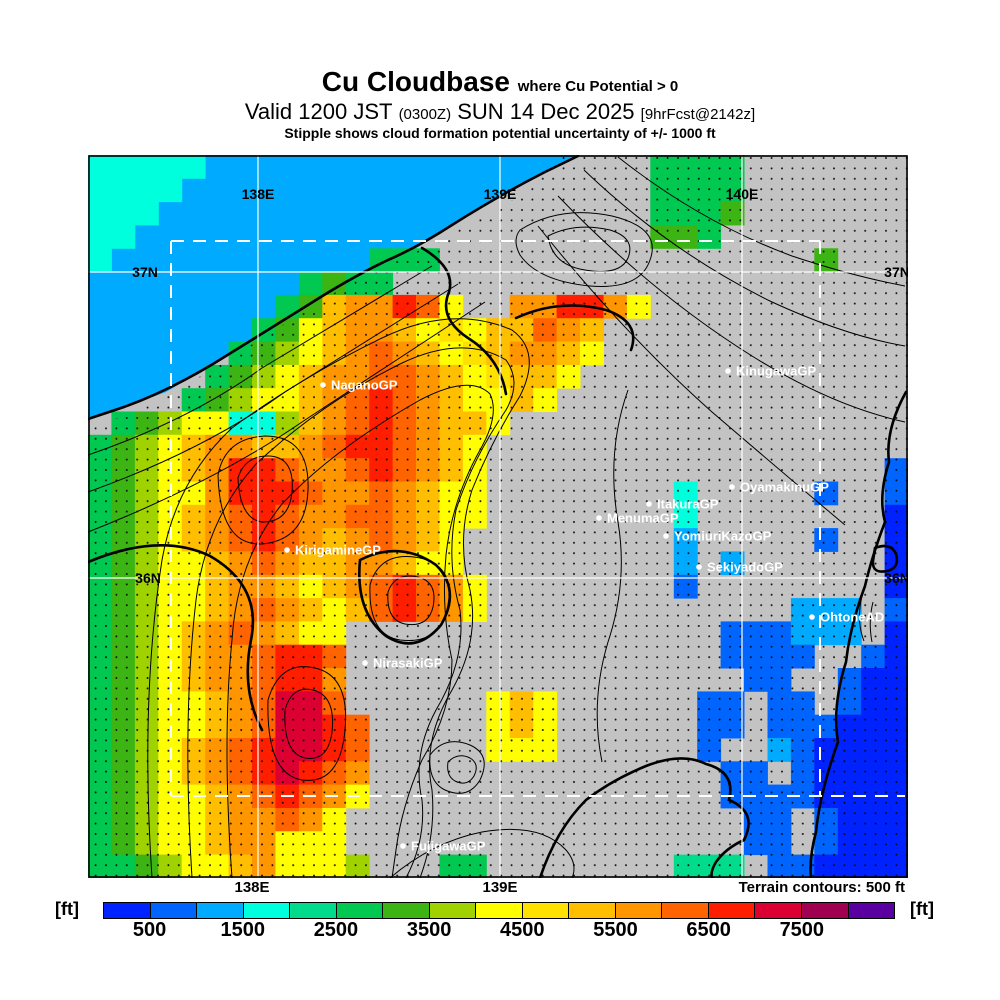 The width and height of the screenshot is (1000, 1000). What do you see at coordinates (243, 930) in the screenshot?
I see `colorbar-tick: 1500` at bounding box center [243, 930].